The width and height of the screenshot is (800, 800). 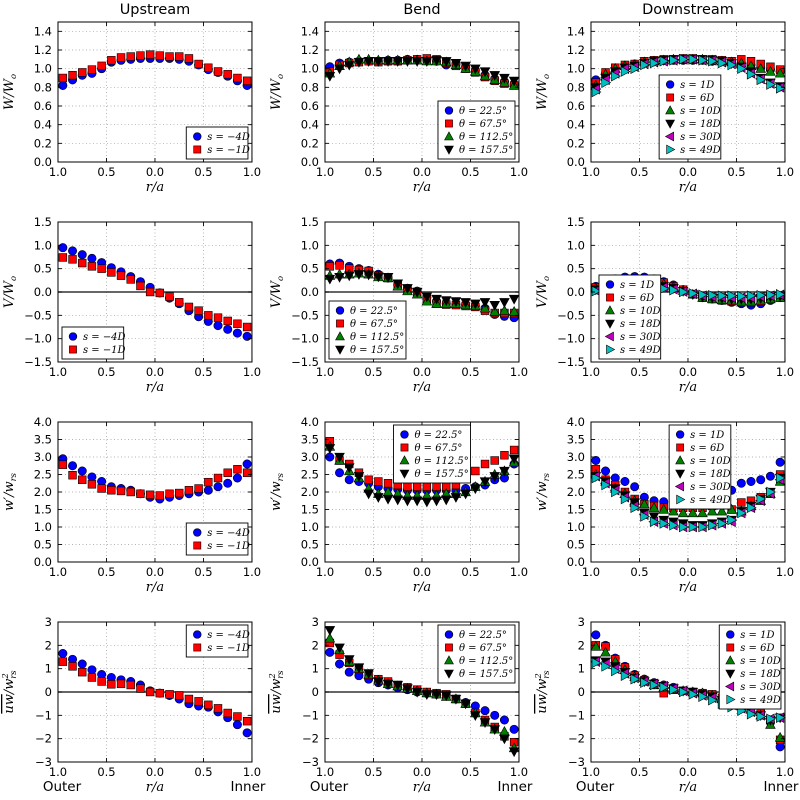 What do you see at coordinates (421, 10) in the screenshot?
I see `column-title-bend: Bend` at bounding box center [421, 10].